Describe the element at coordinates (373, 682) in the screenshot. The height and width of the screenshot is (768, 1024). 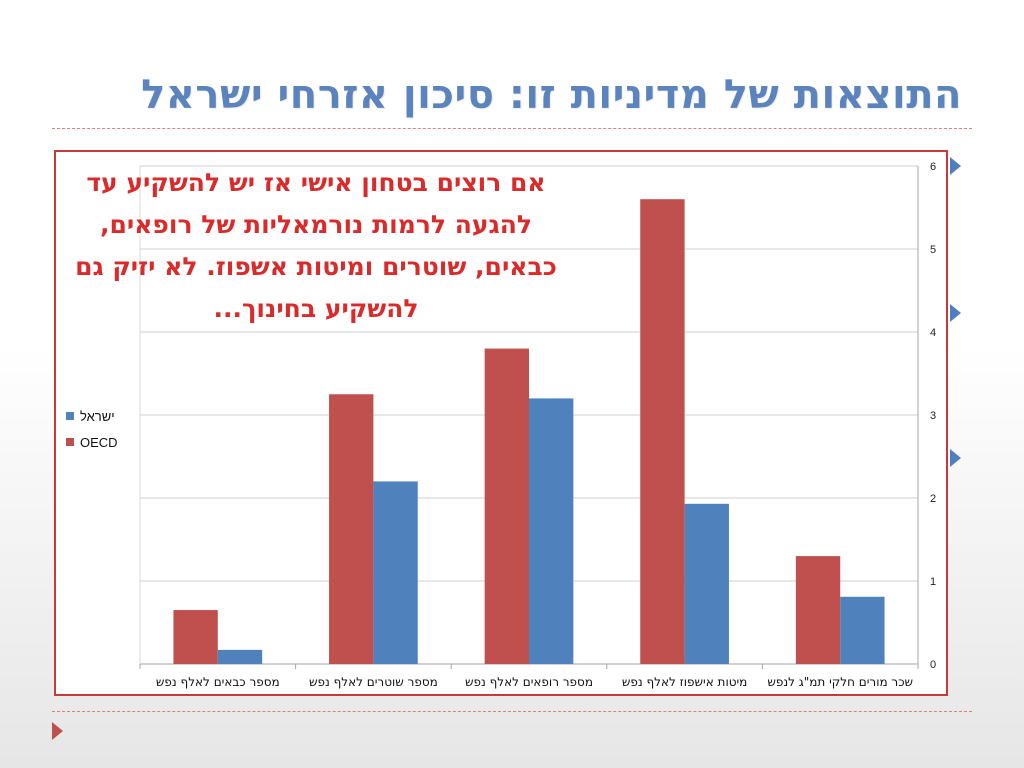
I see `x-tick-label: מספר שוטרים לאלף נפש` at that location.